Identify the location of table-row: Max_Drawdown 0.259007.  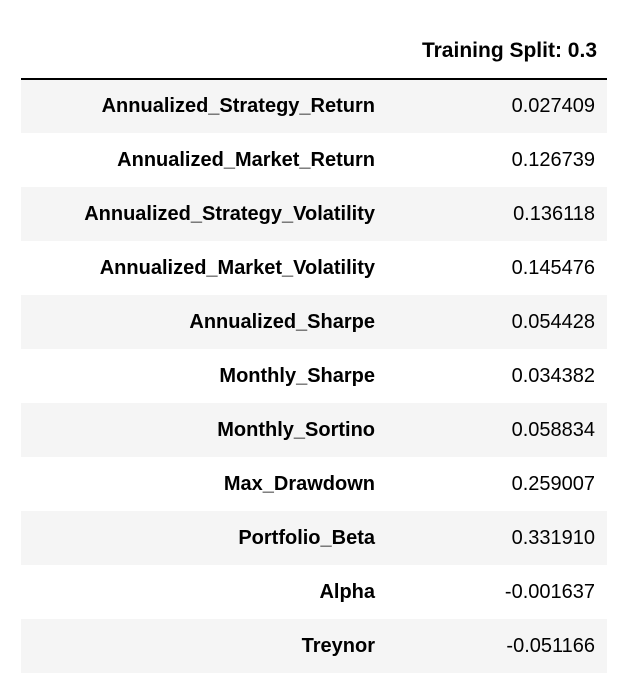
(314, 484).